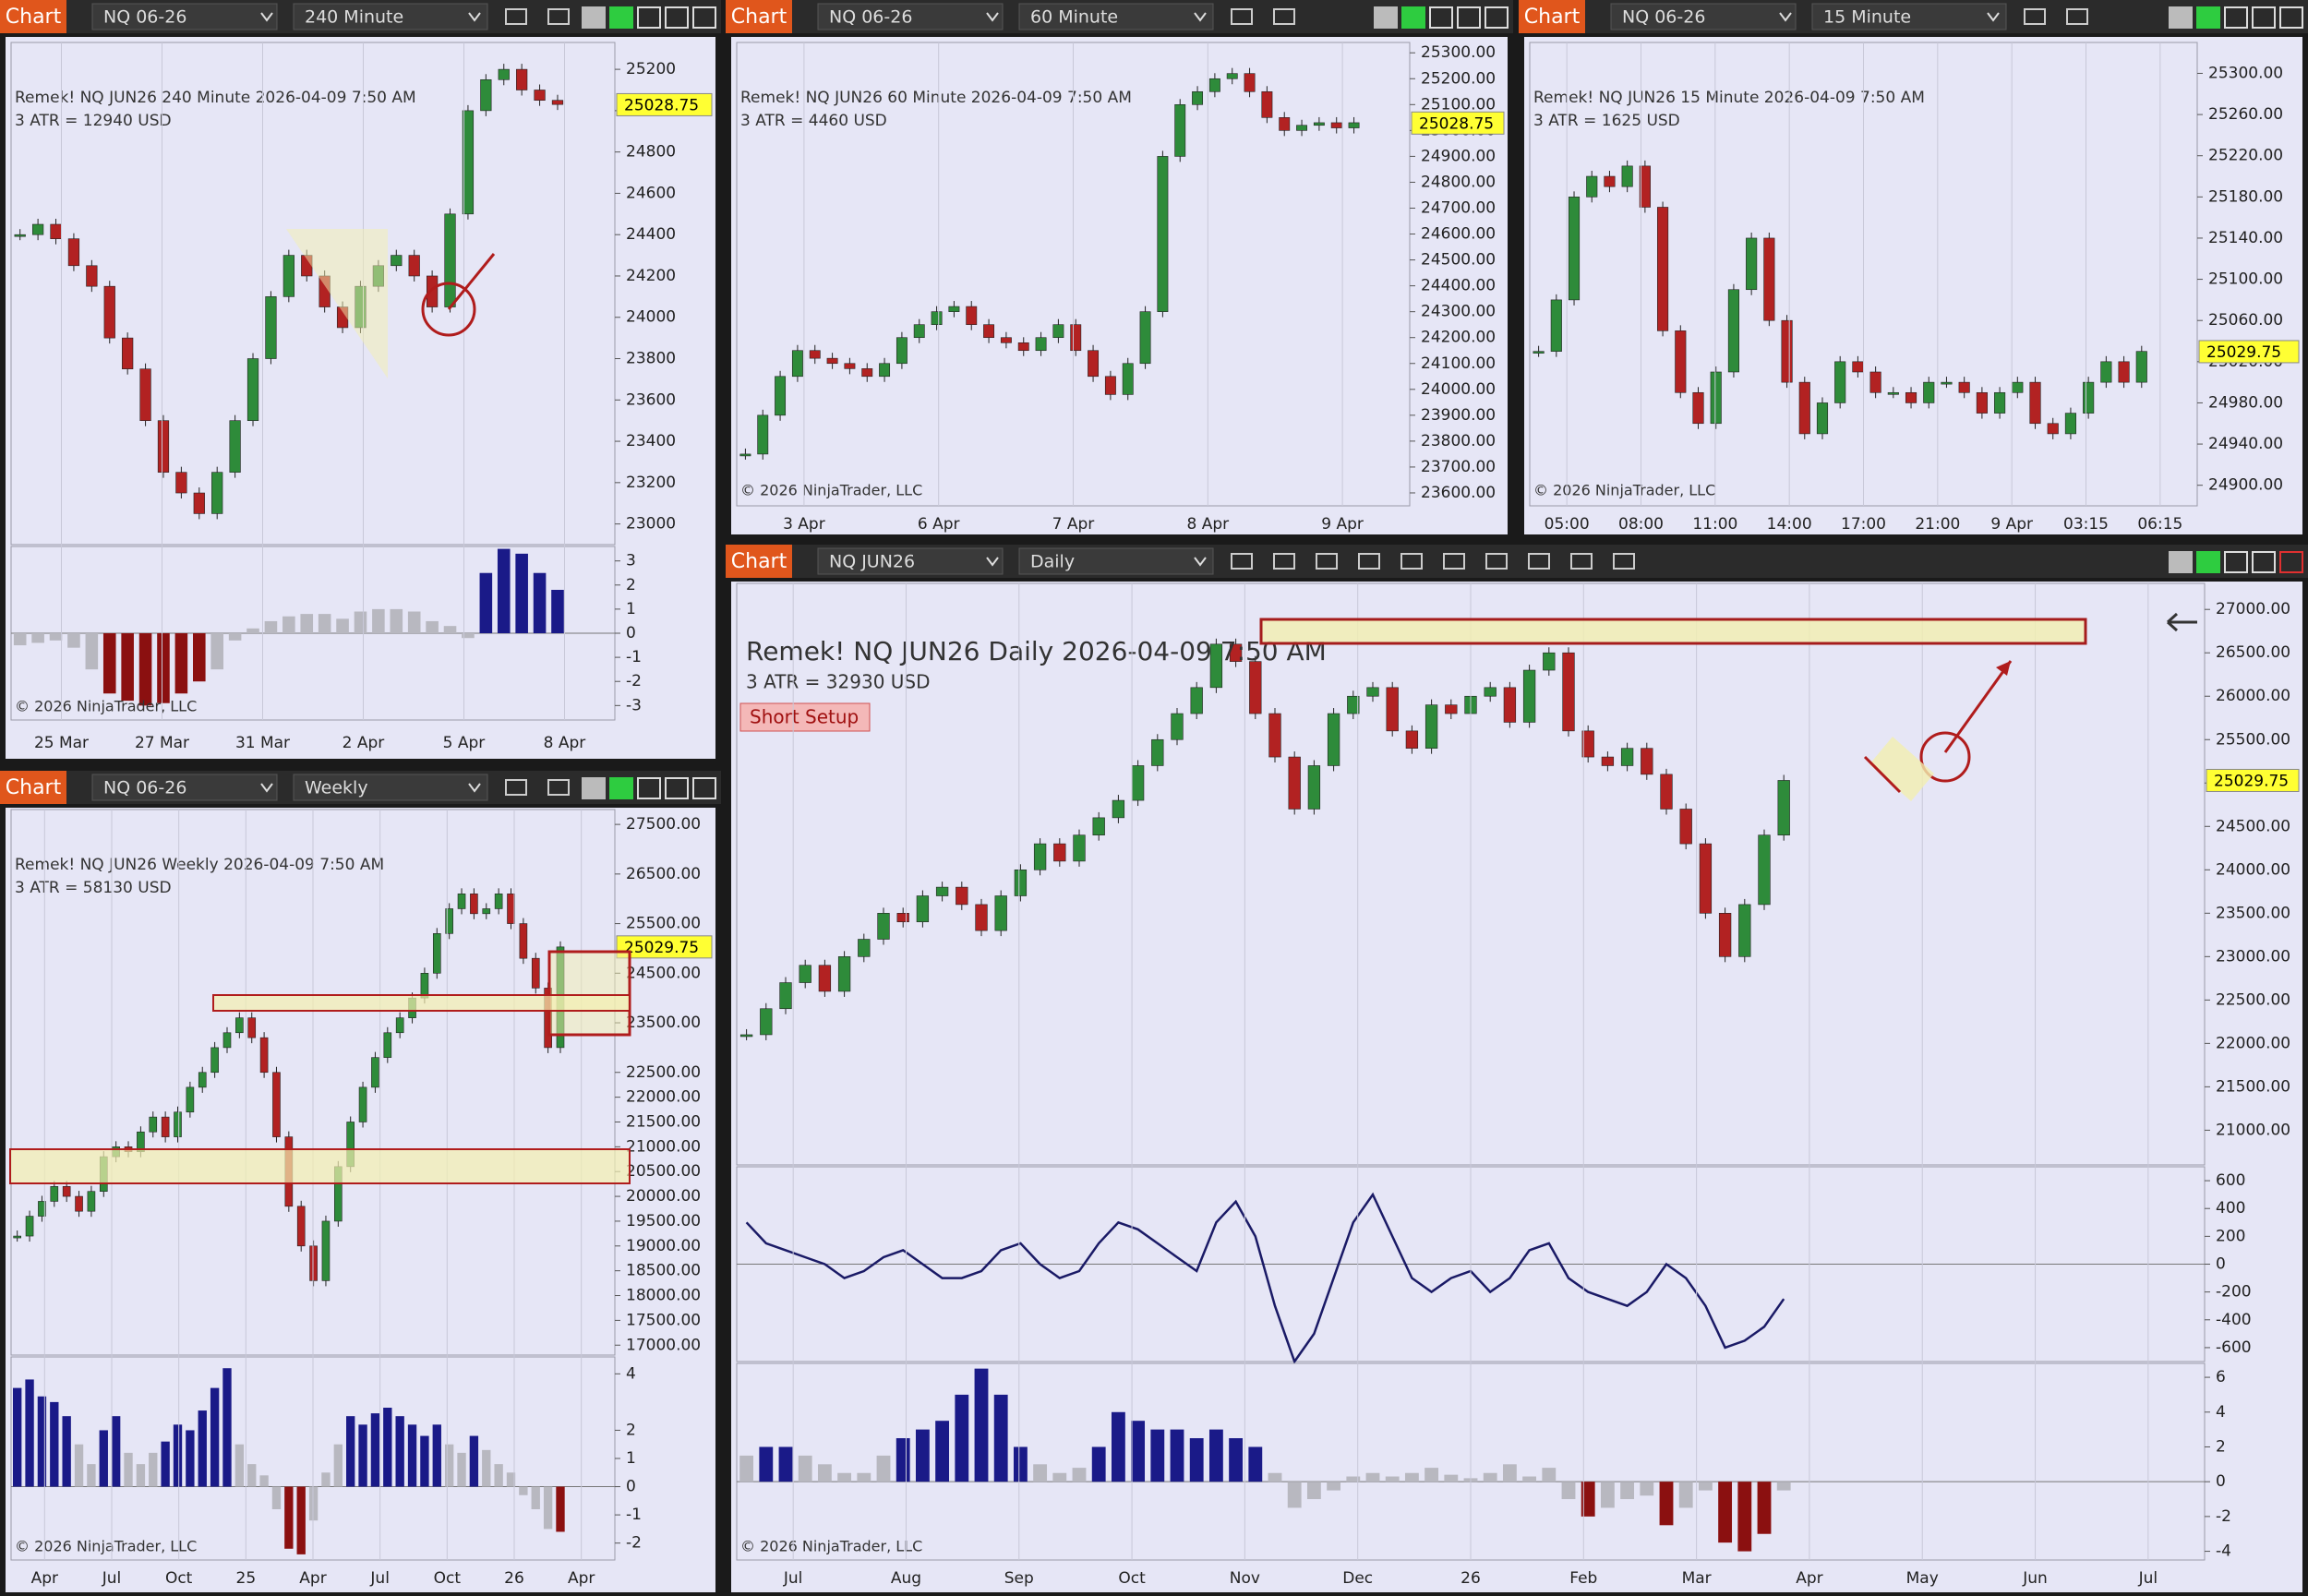 This screenshot has width=2308, height=1596. Describe the element at coordinates (1867, 17) in the screenshot. I see `interval: 15 Minute` at that location.